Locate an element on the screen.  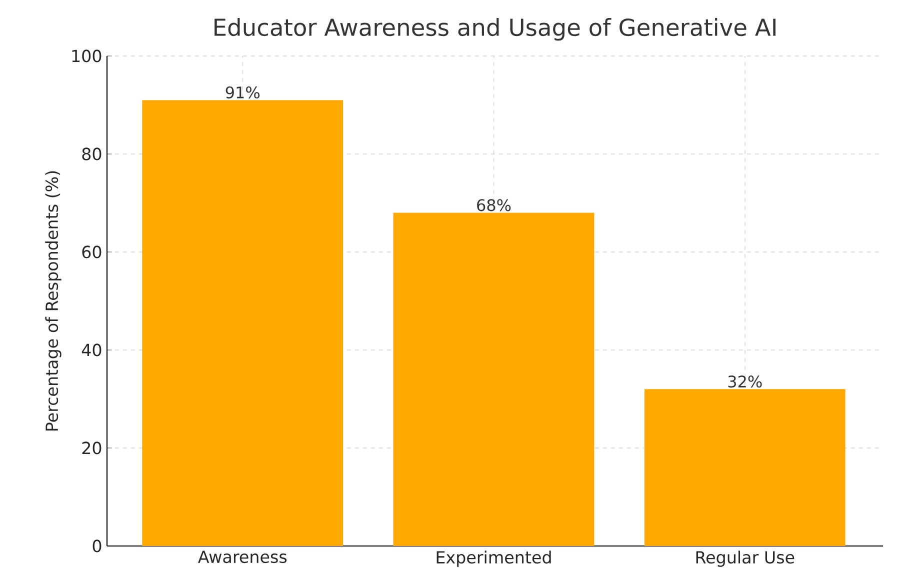
x-tick-label: Experimented is located at coordinates (493, 558).